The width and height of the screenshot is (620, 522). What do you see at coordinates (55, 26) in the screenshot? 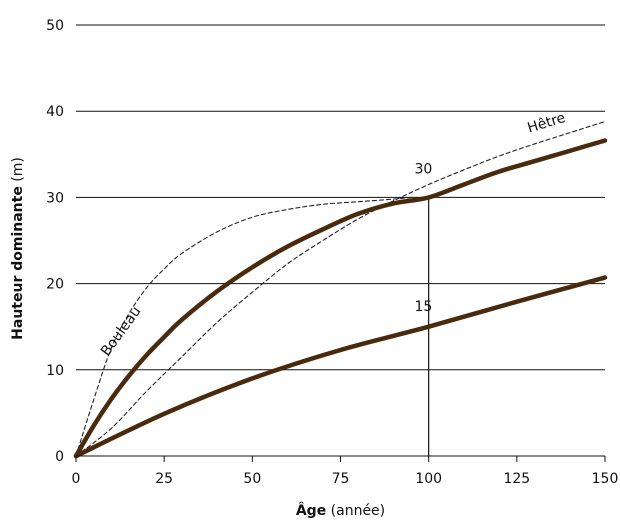
I see `y-tick-label-50: 50` at bounding box center [55, 26].